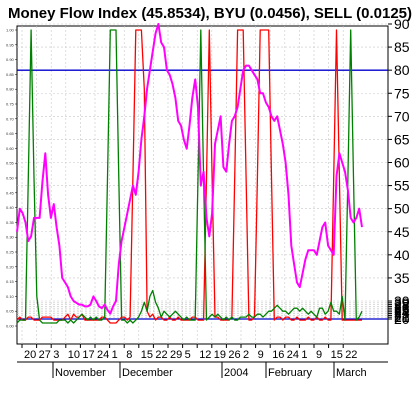 The image size is (420, 400). What do you see at coordinates (30, 355) in the screenshot?
I see `x-tick-label: 20` at bounding box center [30, 355].